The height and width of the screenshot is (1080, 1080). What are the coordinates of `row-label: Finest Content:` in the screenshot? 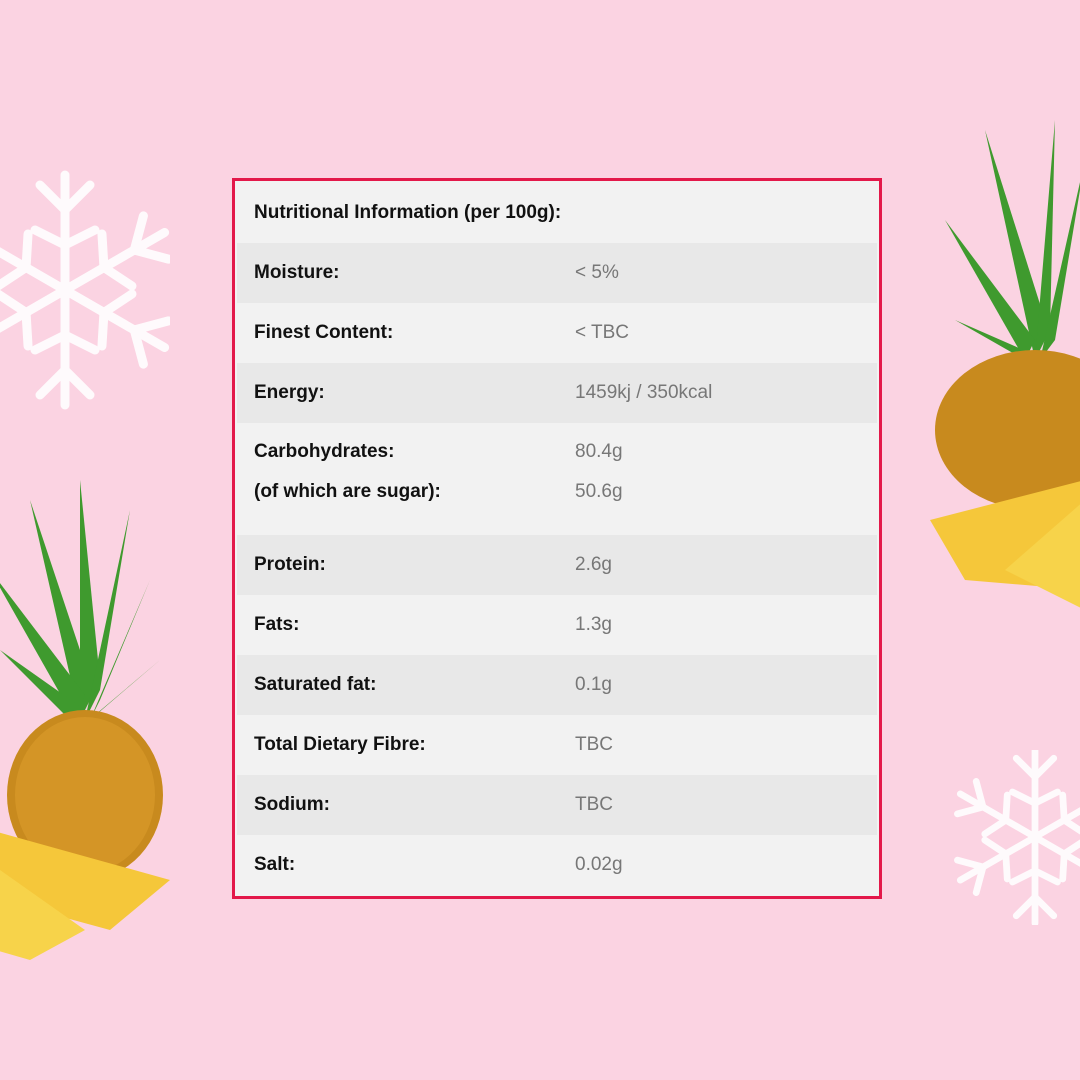 It's located at (324, 332).